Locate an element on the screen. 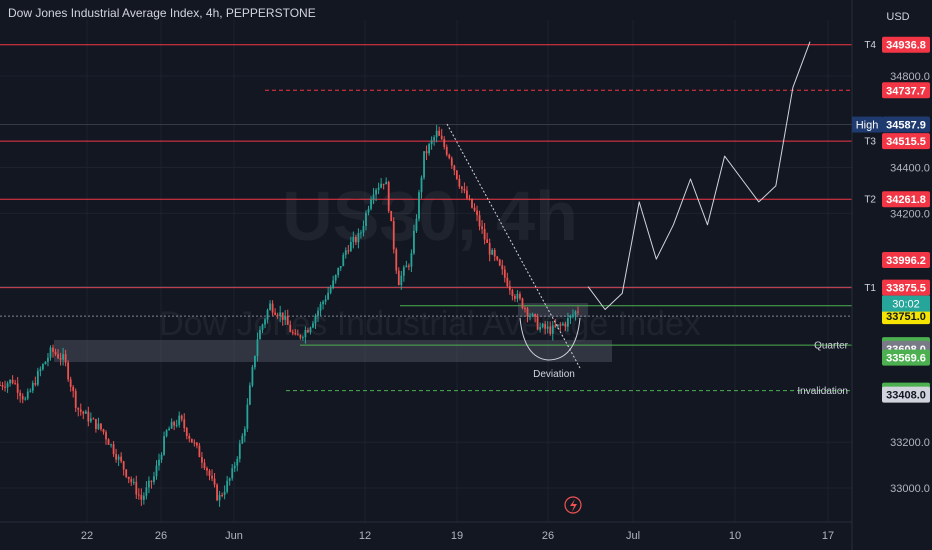 This screenshot has height=550, width=932. price-tag: 33751.0 is located at coordinates (906, 316).